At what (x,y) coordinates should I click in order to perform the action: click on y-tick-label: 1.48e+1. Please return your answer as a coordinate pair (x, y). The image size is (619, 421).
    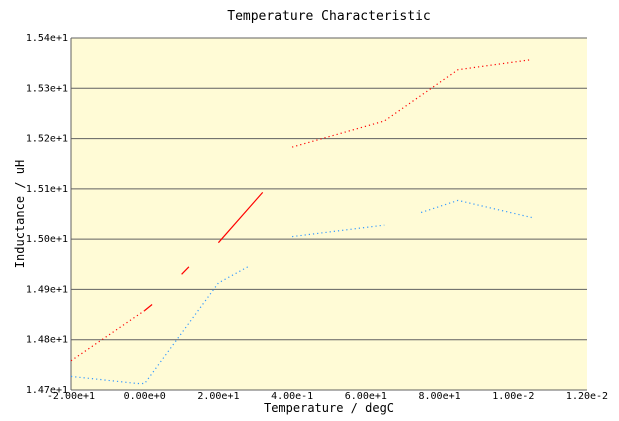
    Looking at the image, I should click on (47, 340).